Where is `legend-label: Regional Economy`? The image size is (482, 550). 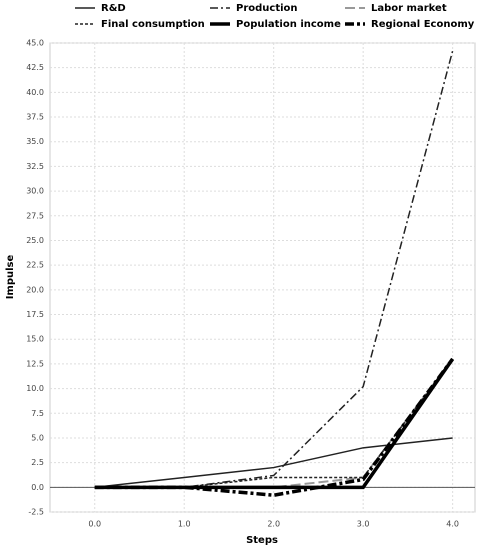 legend-label: Regional Economy is located at coordinates (423, 24).